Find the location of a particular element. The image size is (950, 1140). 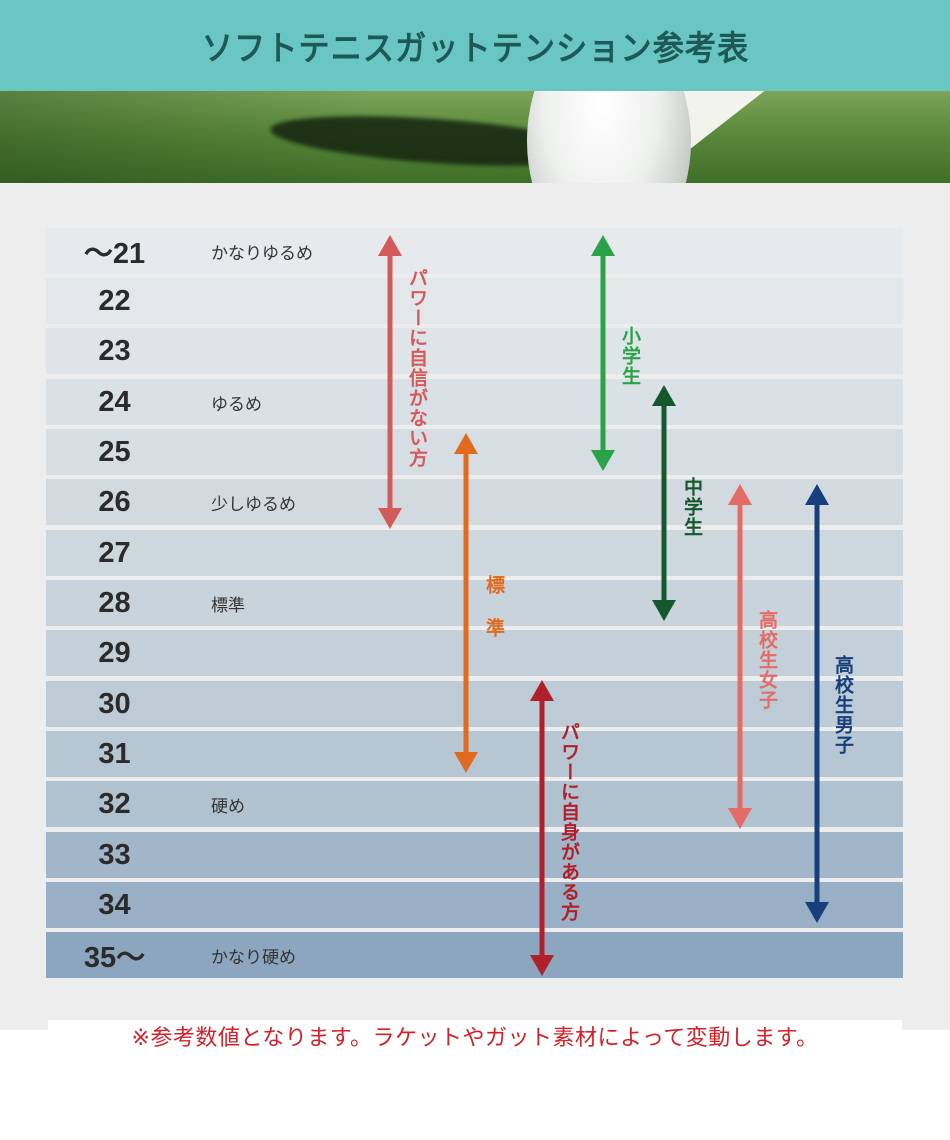

tension-value: 32 is located at coordinates (114, 803).